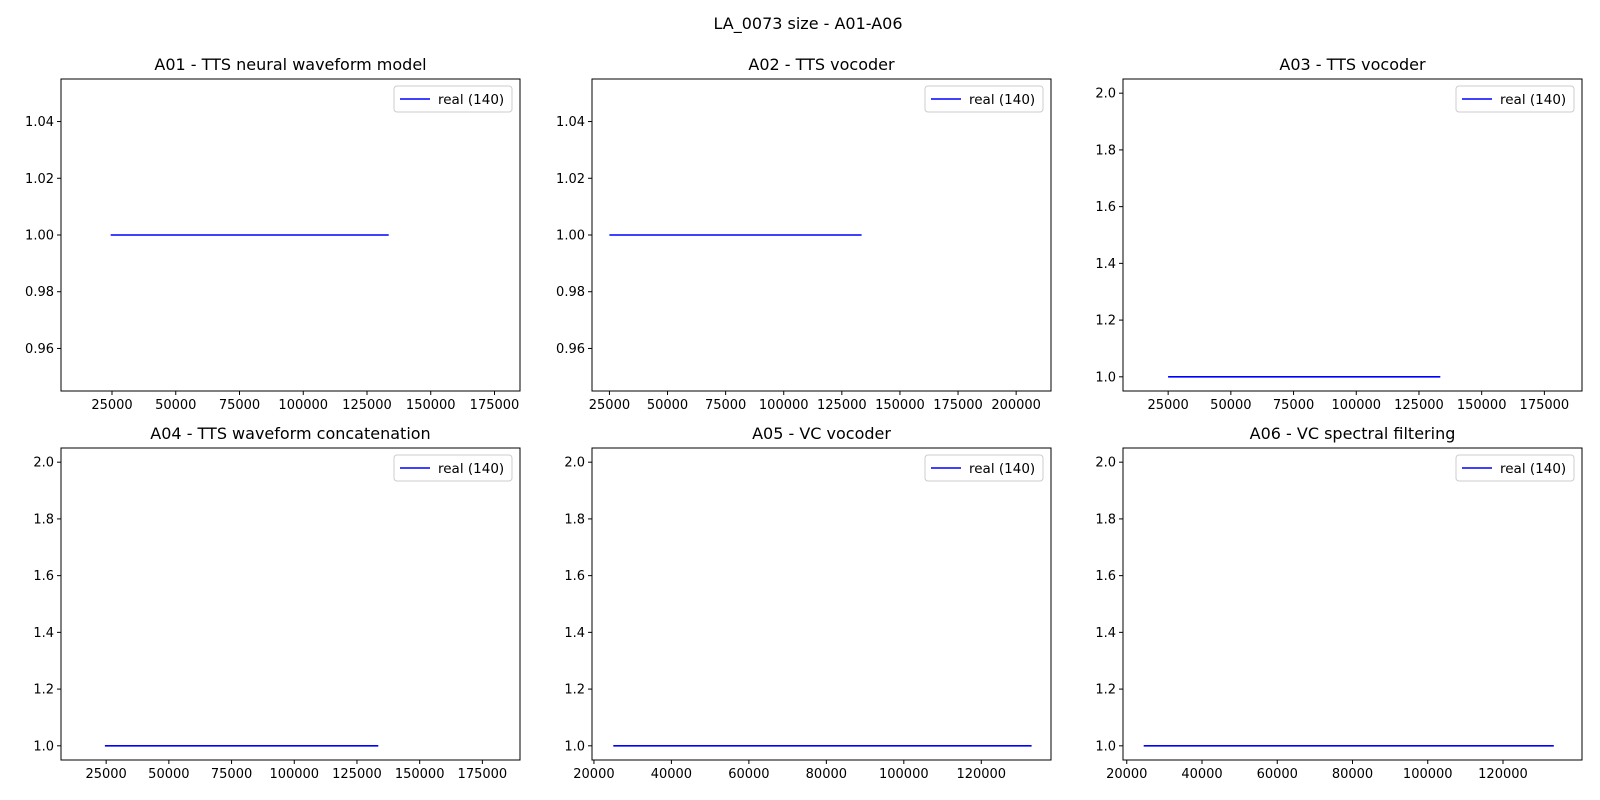 This screenshot has width=1600, height=800. I want to click on panel-4-legend: real (140), so click(453, 468).